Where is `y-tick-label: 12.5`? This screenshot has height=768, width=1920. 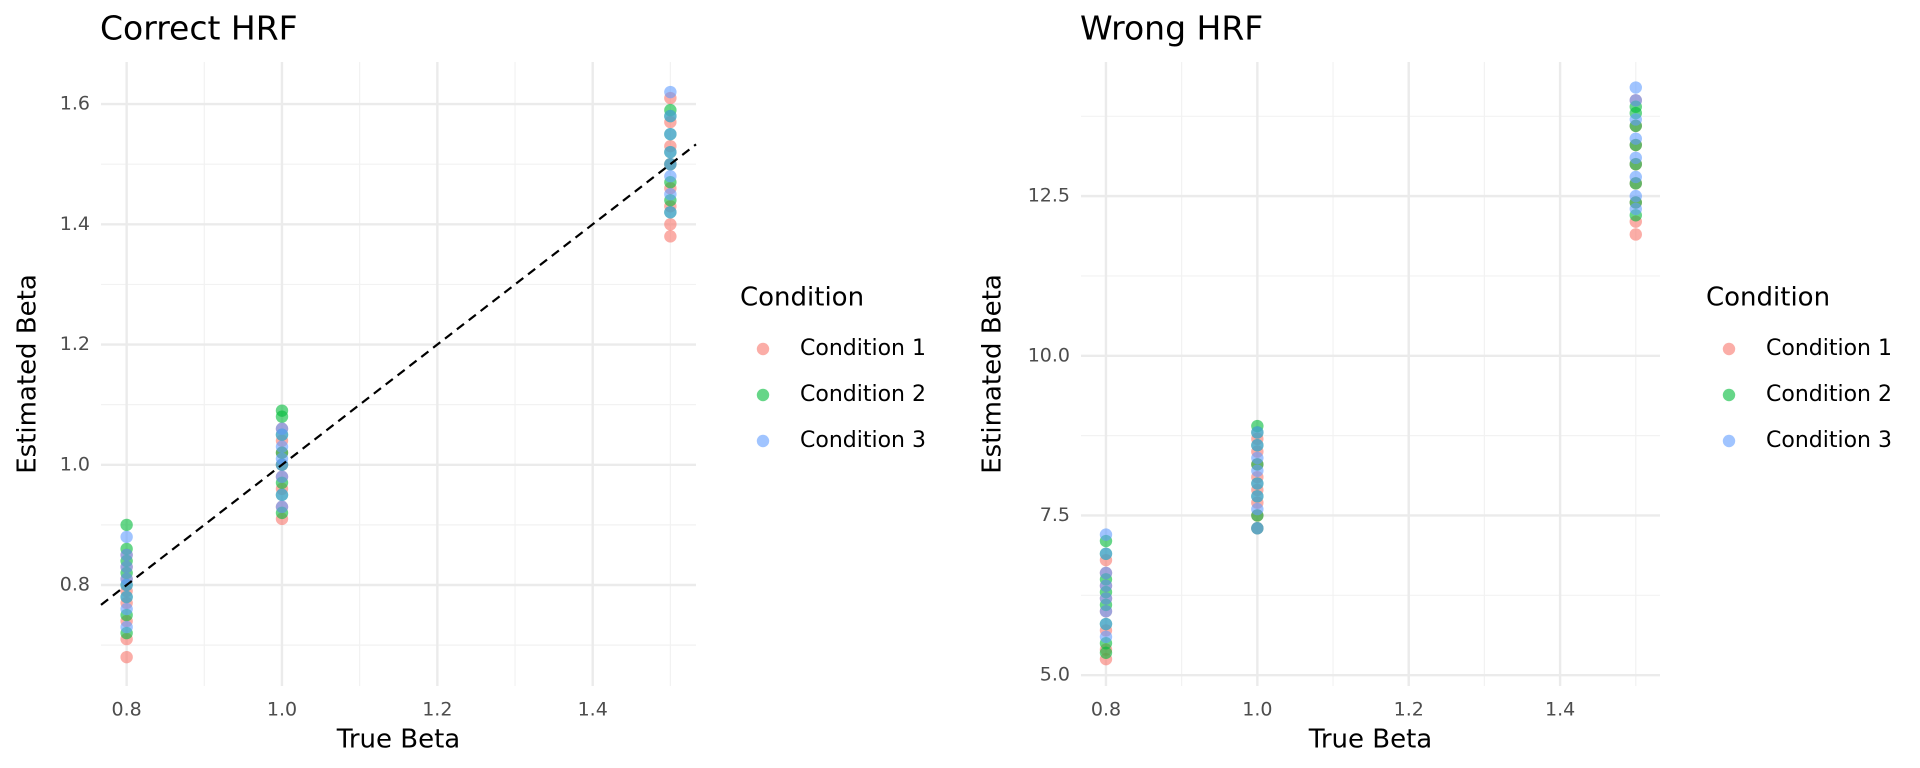 y-tick-label: 12.5 is located at coordinates (1049, 196).